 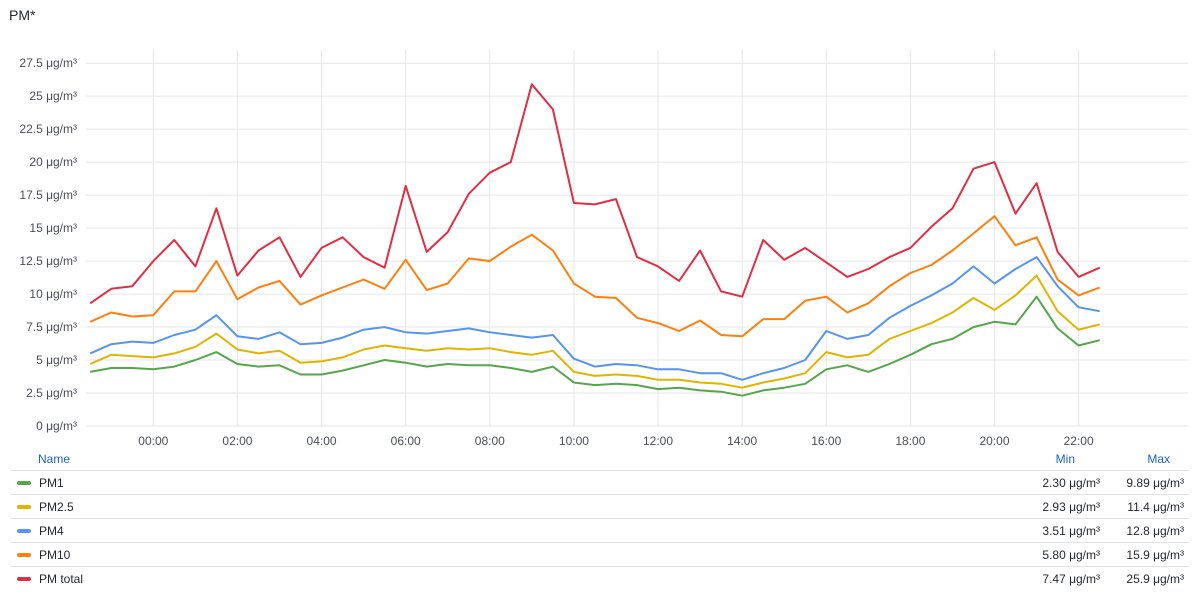 What do you see at coordinates (600, 460) in the screenshot?
I see `legend-header: Name Min Max` at bounding box center [600, 460].